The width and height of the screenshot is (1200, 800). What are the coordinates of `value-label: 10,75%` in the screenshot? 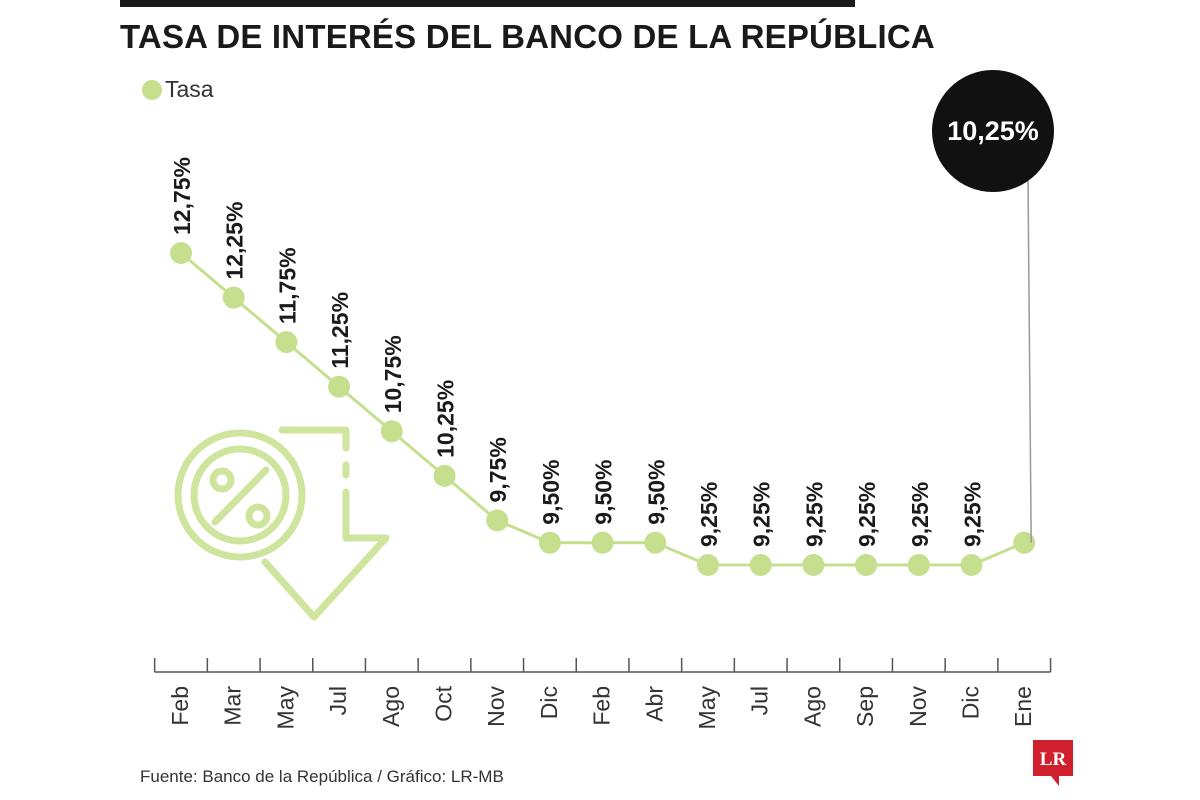 It's located at (393, 374).